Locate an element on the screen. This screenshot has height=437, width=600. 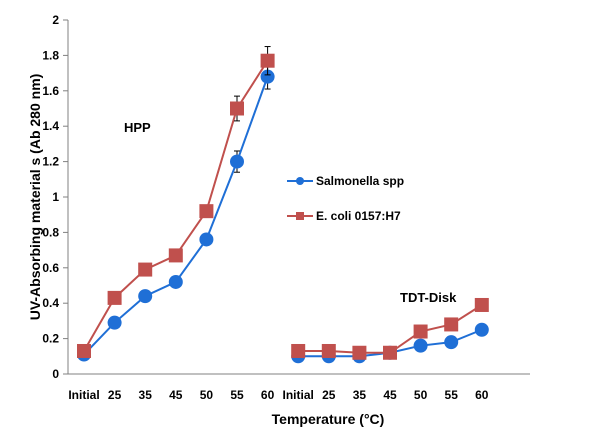
group-label-hpp: HPP is located at coordinates (137, 127).